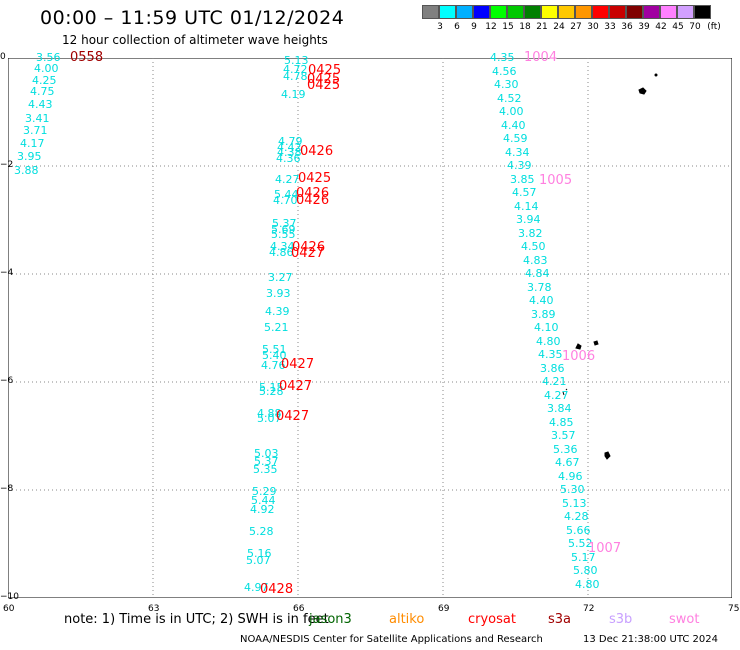  What do you see at coordinates (589, 609) in the screenshot?
I see `longitude-label: 72` at bounding box center [589, 609].